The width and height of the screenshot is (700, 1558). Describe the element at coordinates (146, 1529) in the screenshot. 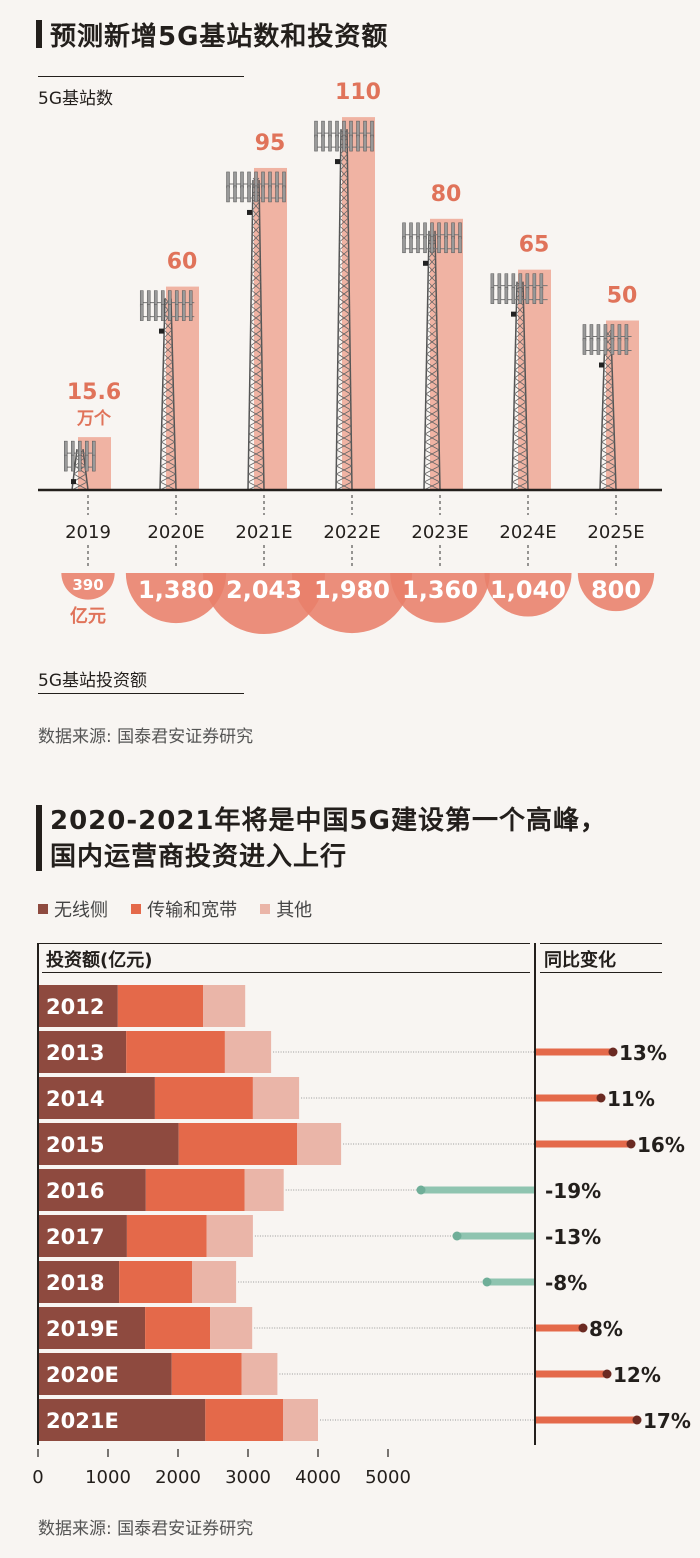

I see `bottom-source: 数据来源: 国泰君安证券研究` at that location.